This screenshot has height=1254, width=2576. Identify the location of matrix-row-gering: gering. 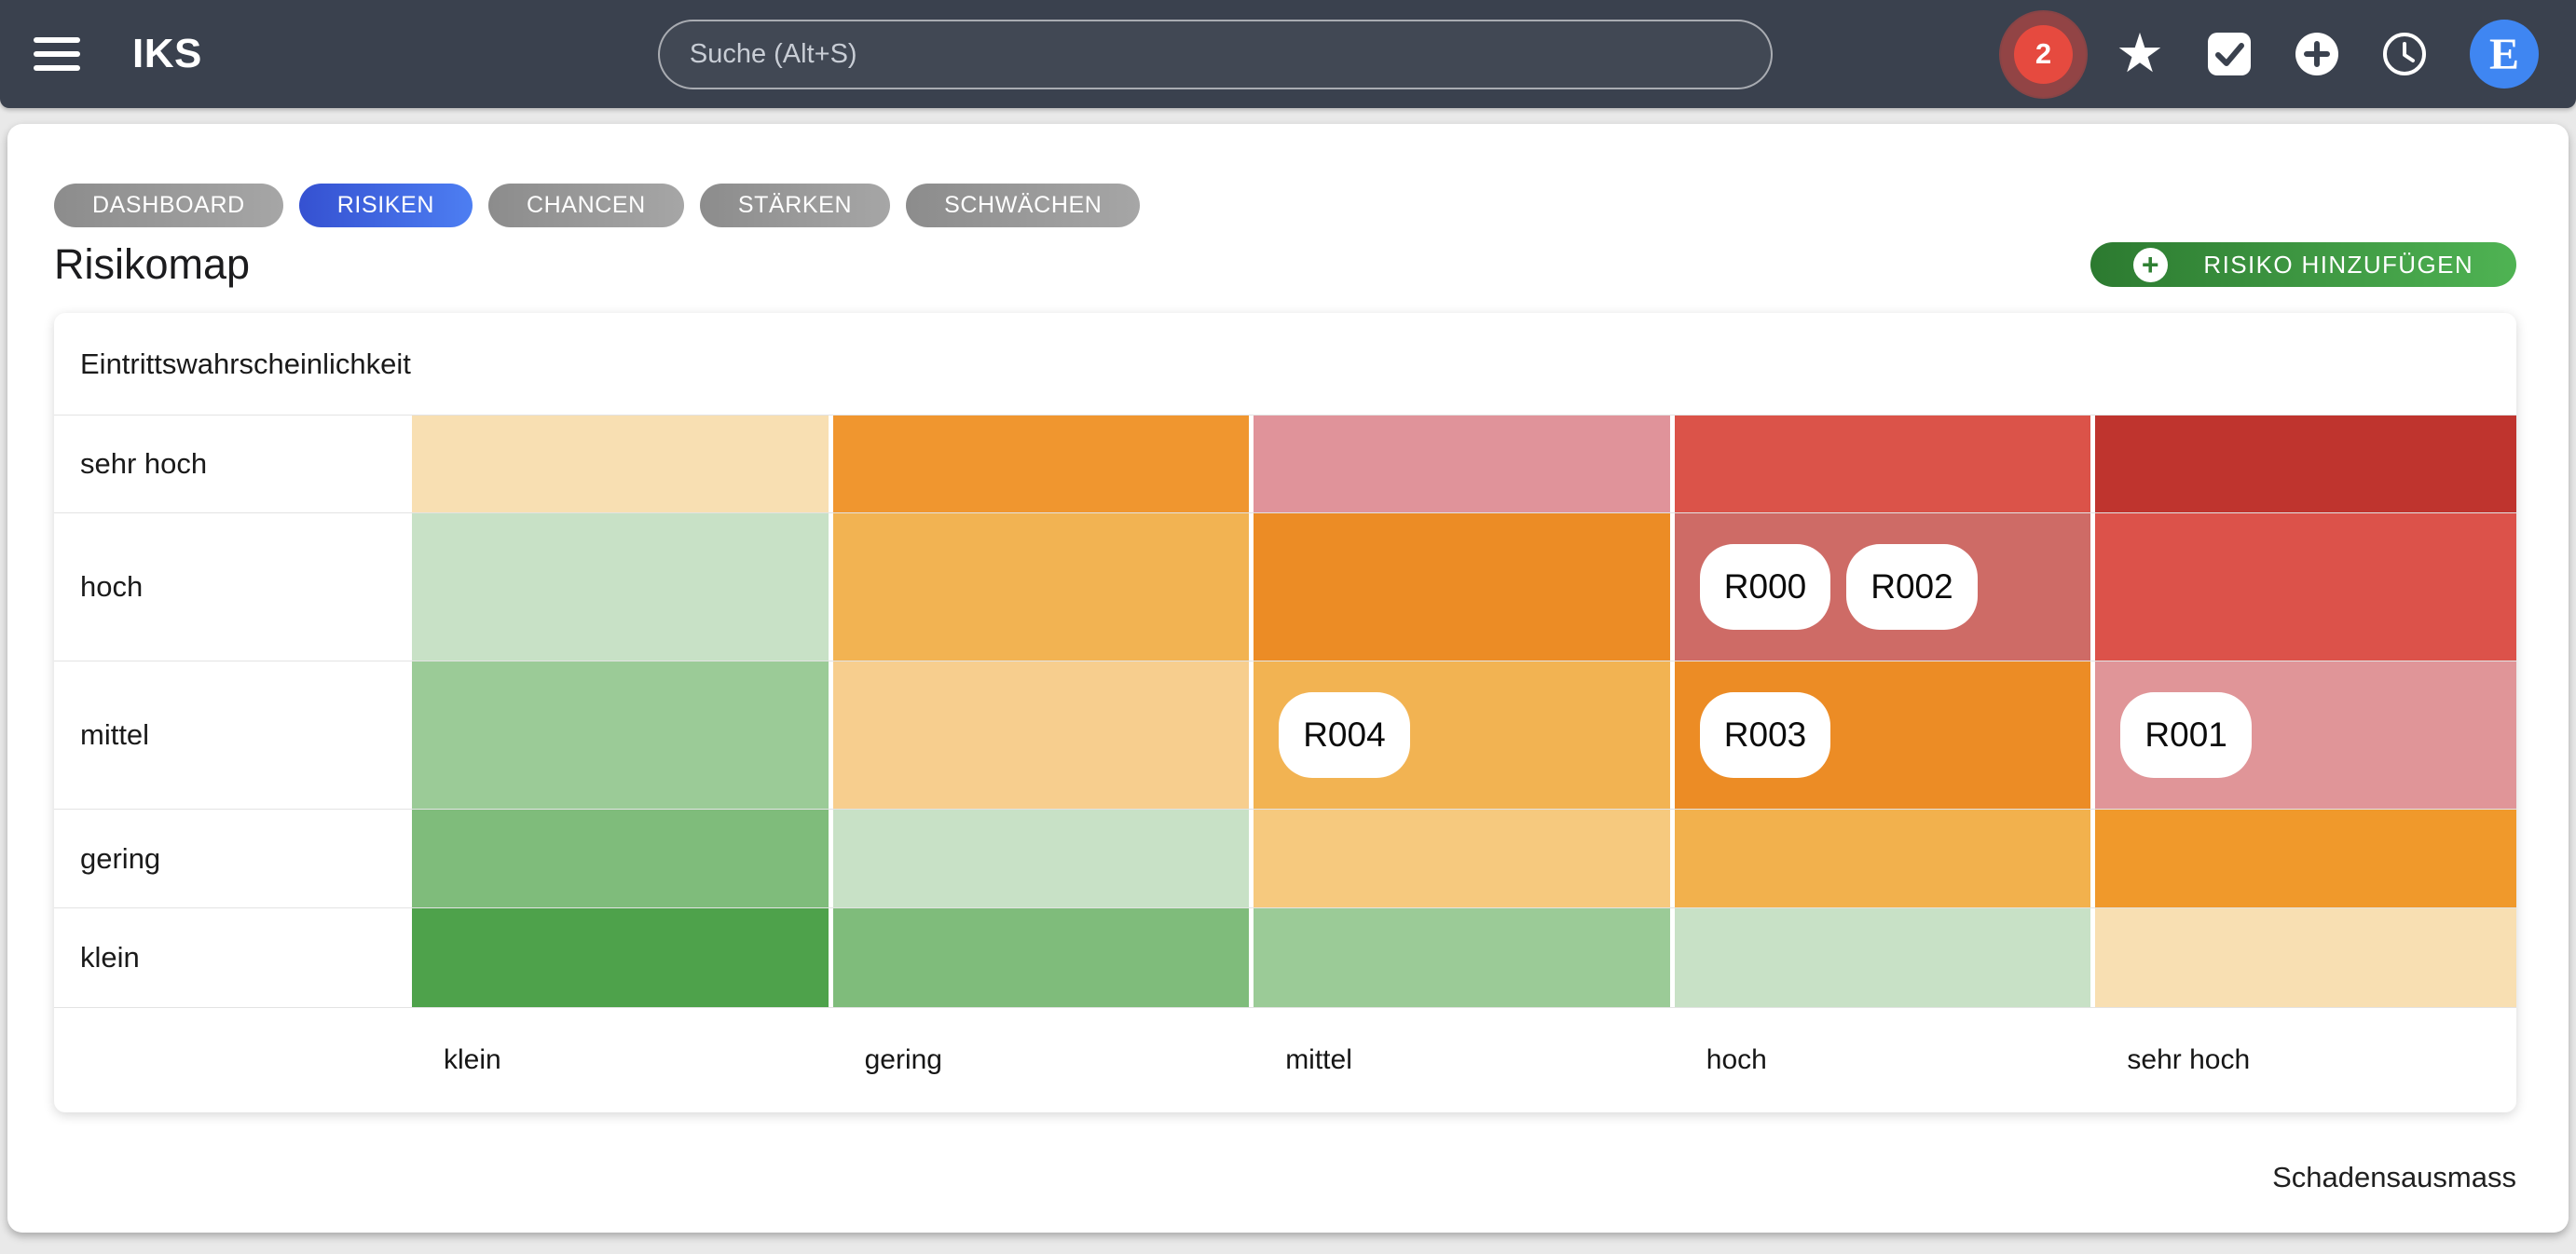
(1285, 859).